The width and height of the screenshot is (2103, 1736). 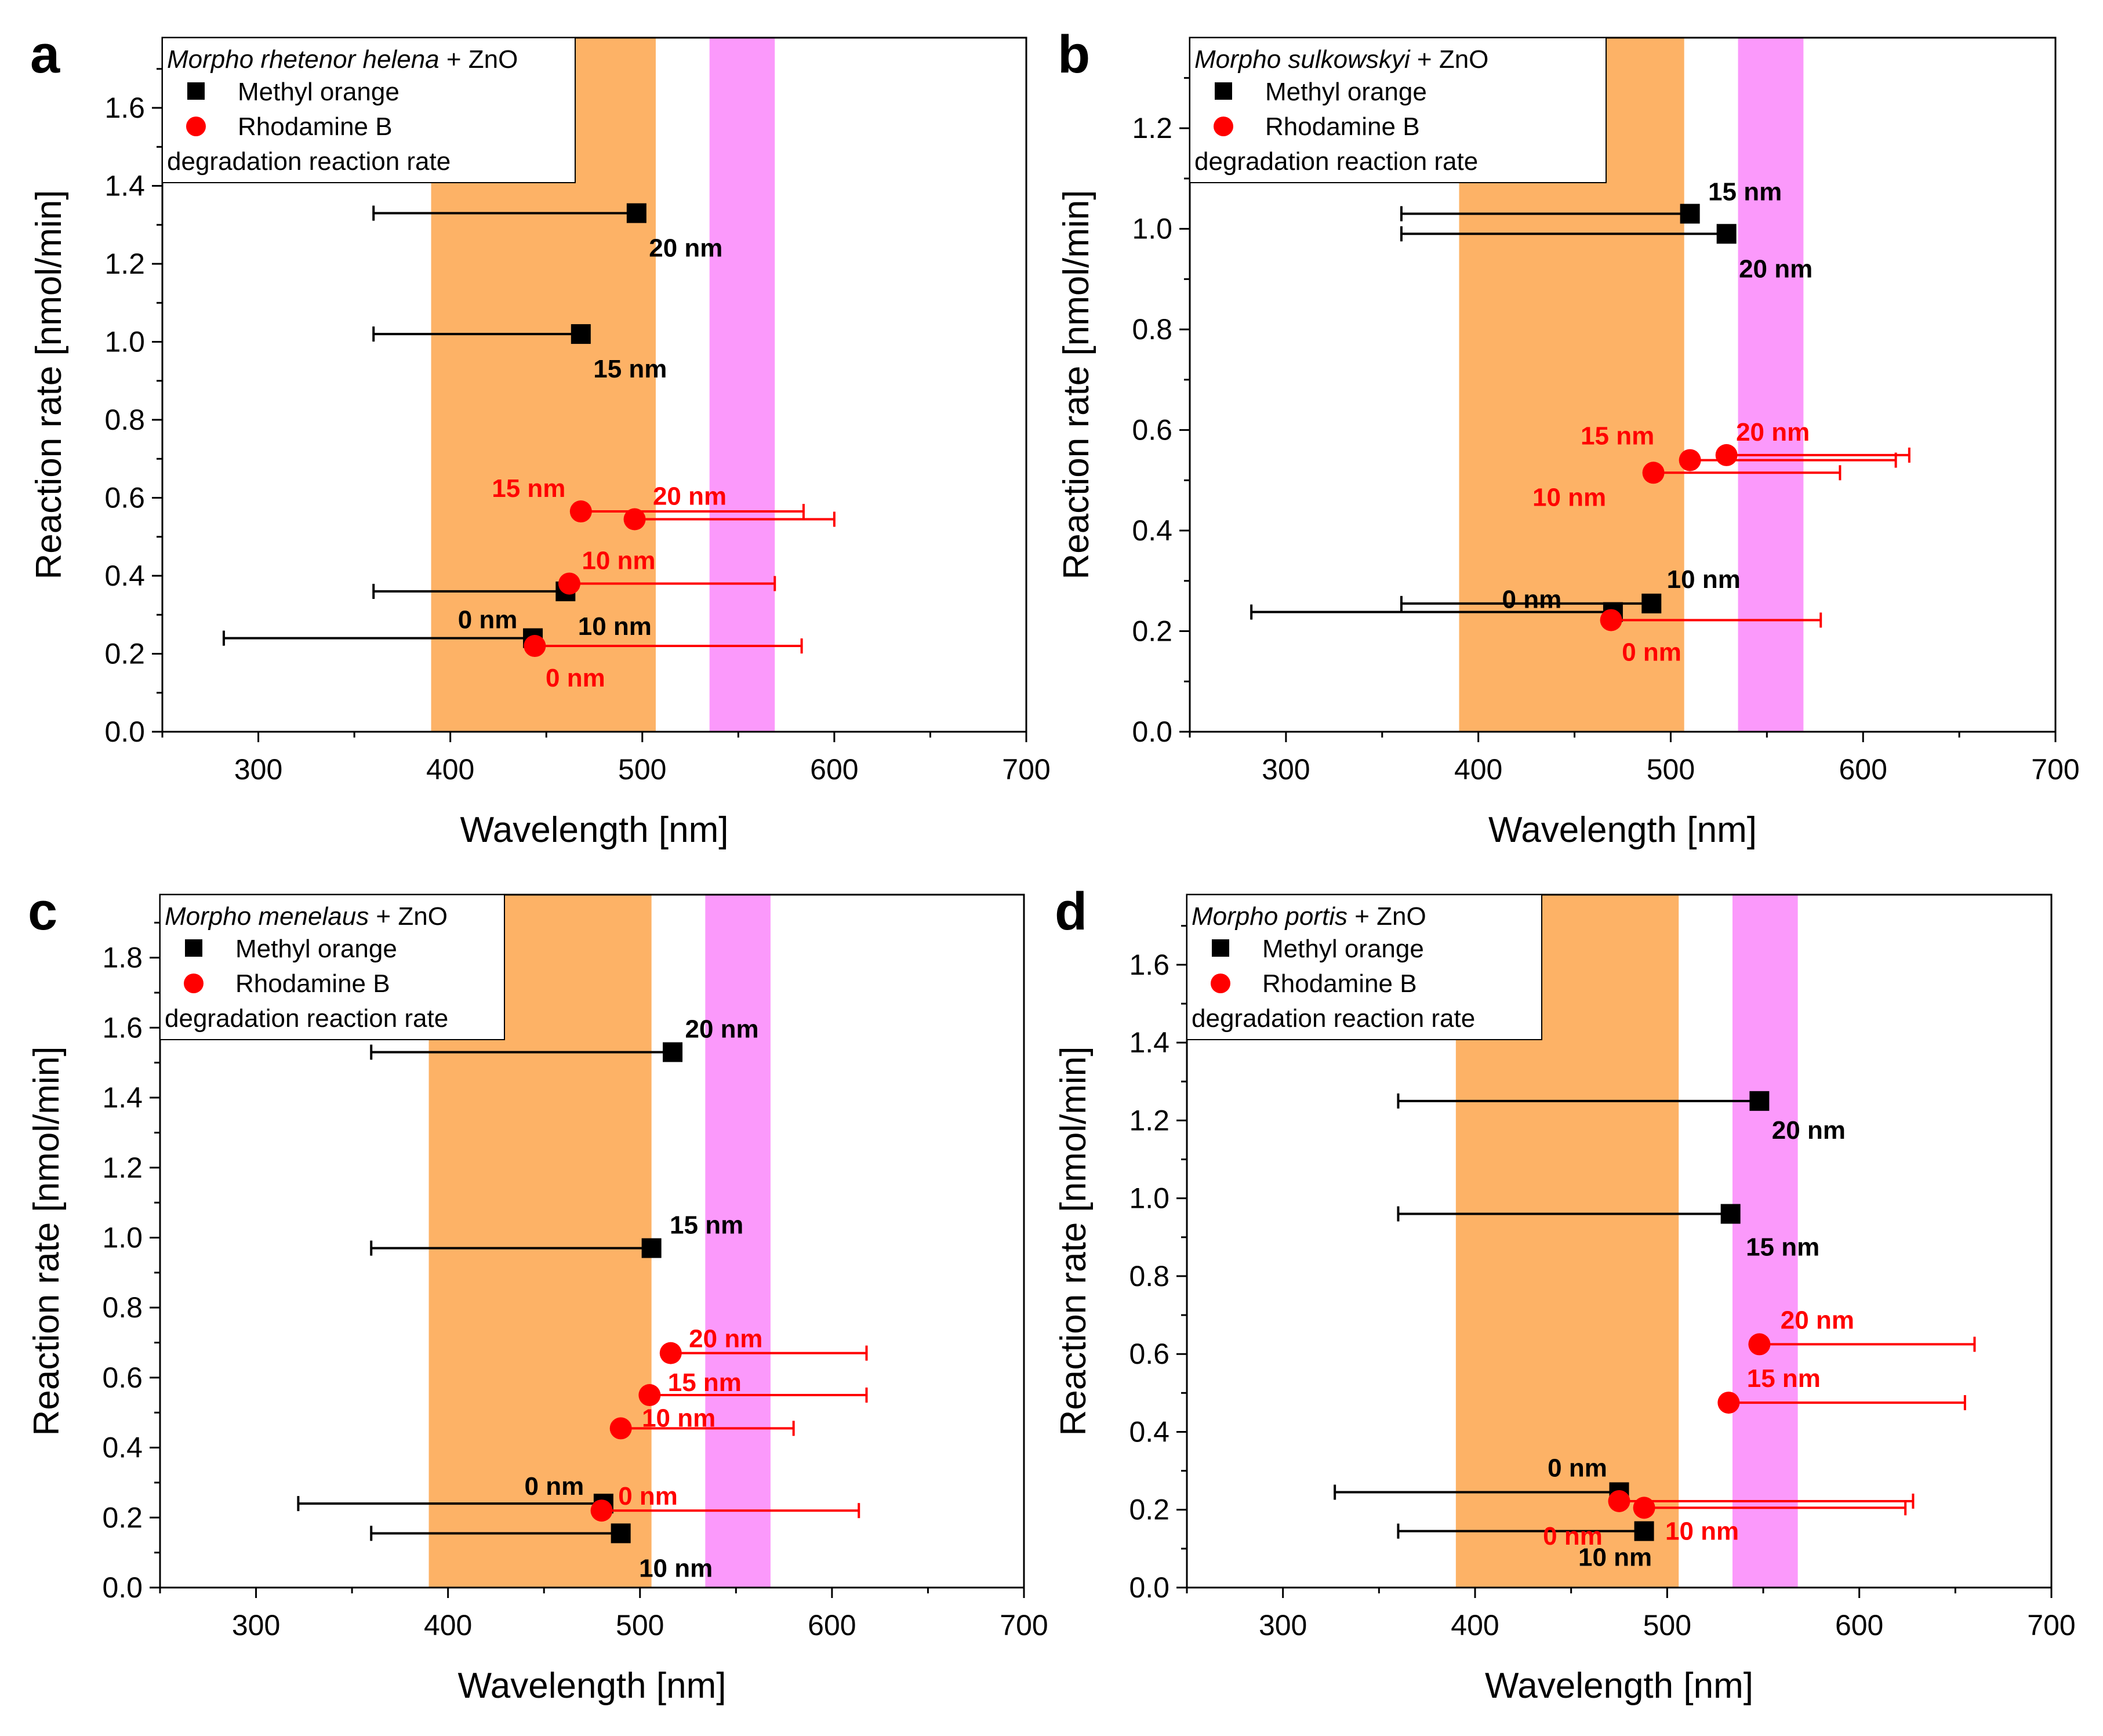 I want to click on y-axis-title: Reaction rate [nmol/min], so click(x=49, y=385).